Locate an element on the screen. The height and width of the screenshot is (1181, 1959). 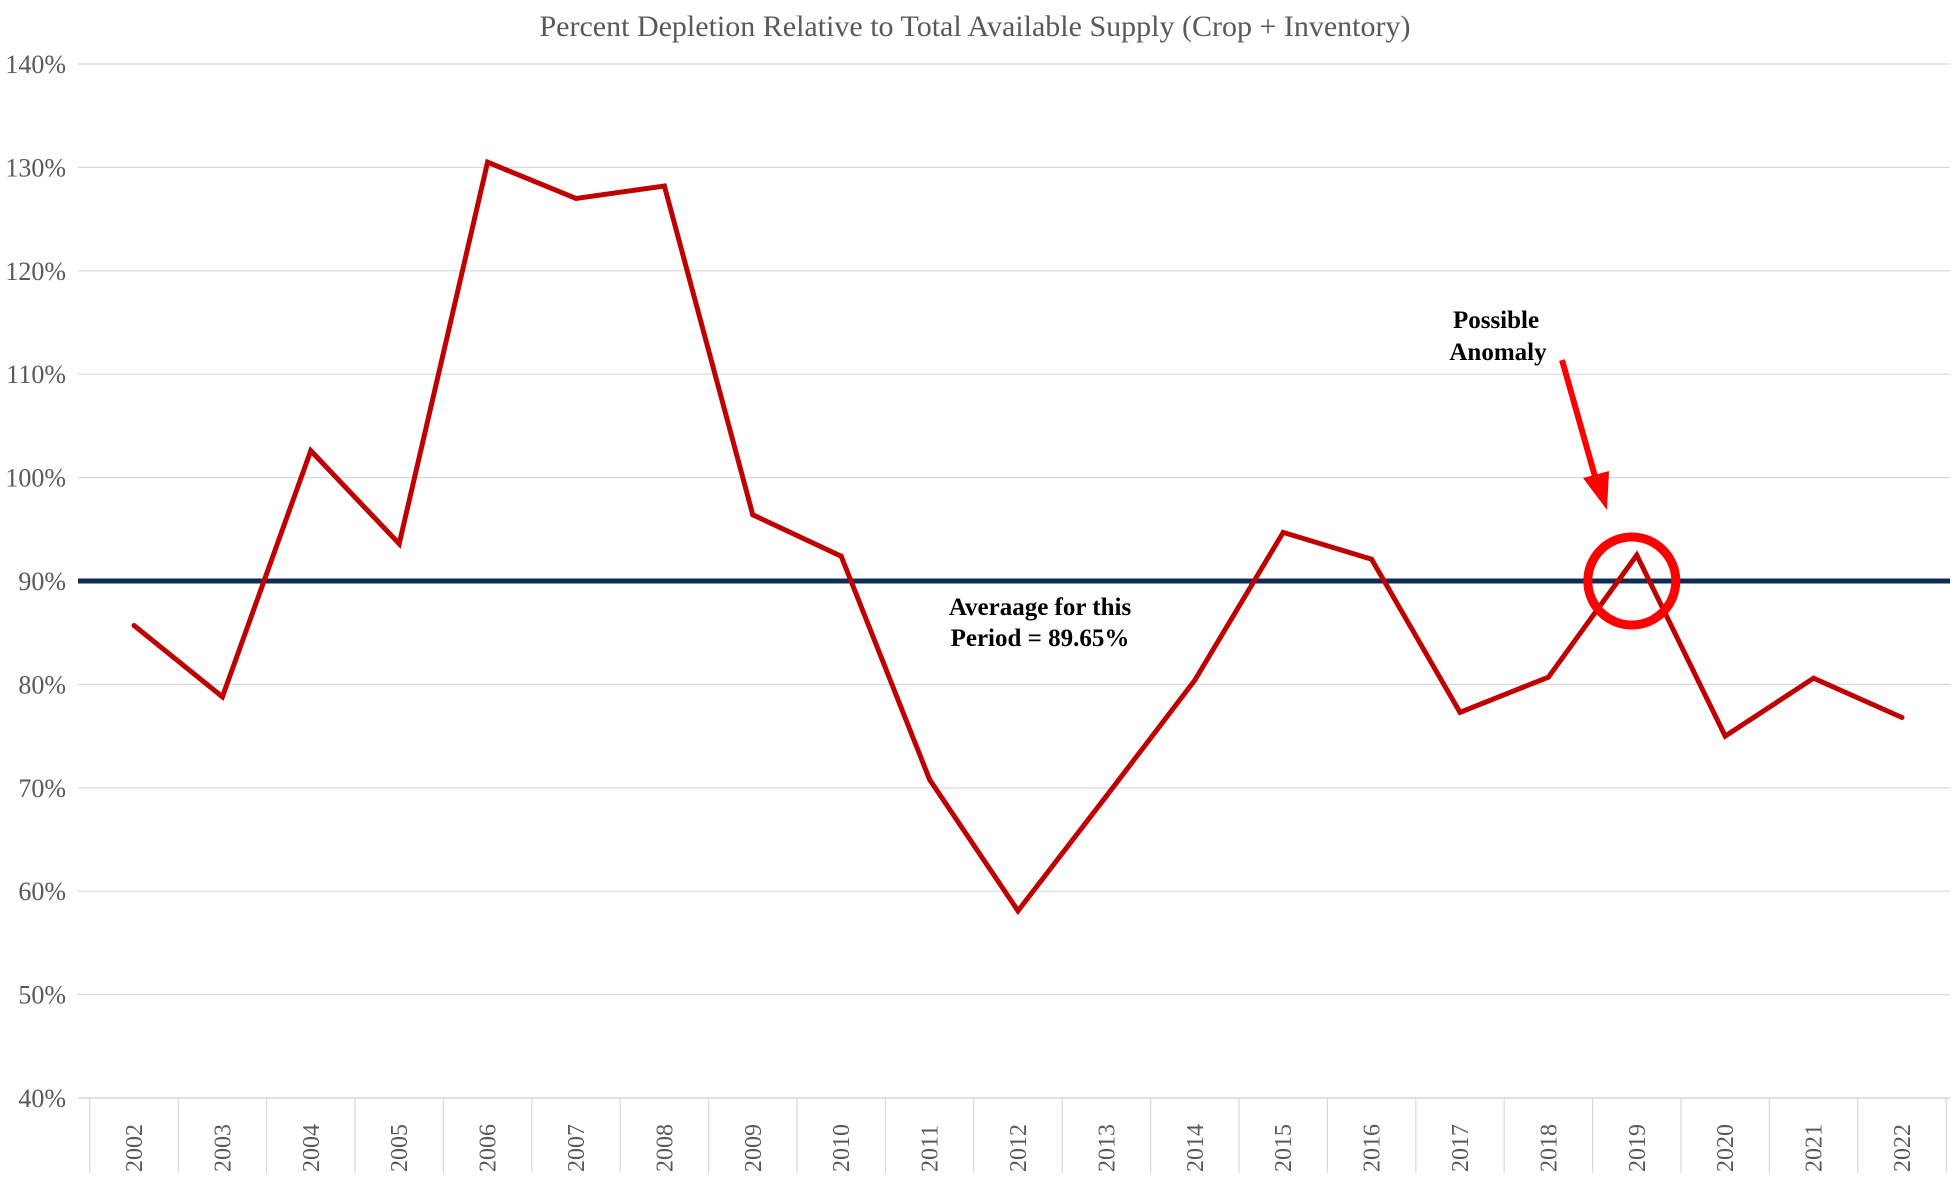
x-tick-label-2008: 2008 is located at coordinates (665, 1148).